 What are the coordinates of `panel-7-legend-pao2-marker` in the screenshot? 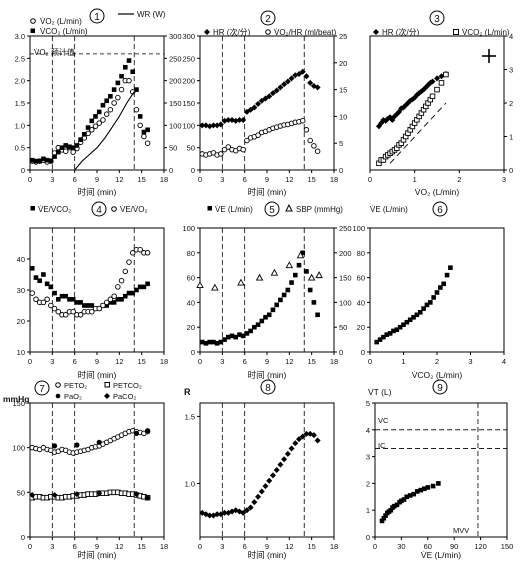 It's located at (58, 396).